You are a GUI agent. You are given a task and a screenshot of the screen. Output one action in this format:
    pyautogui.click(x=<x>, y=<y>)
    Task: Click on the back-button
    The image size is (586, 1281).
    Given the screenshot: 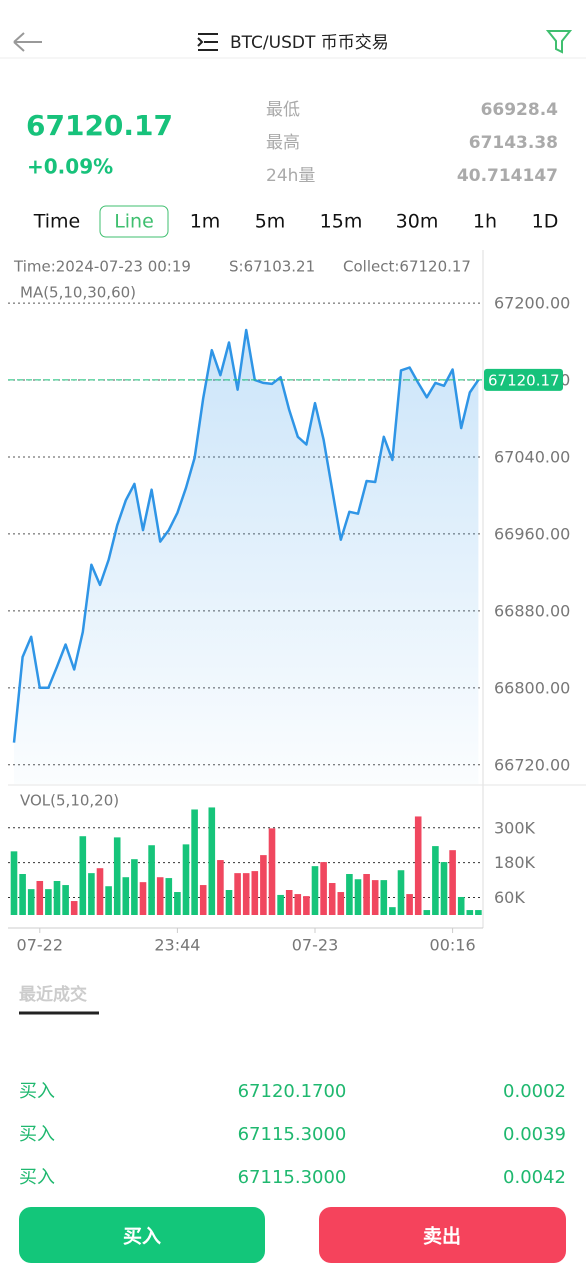 What is the action you would take?
    pyautogui.click(x=27, y=42)
    